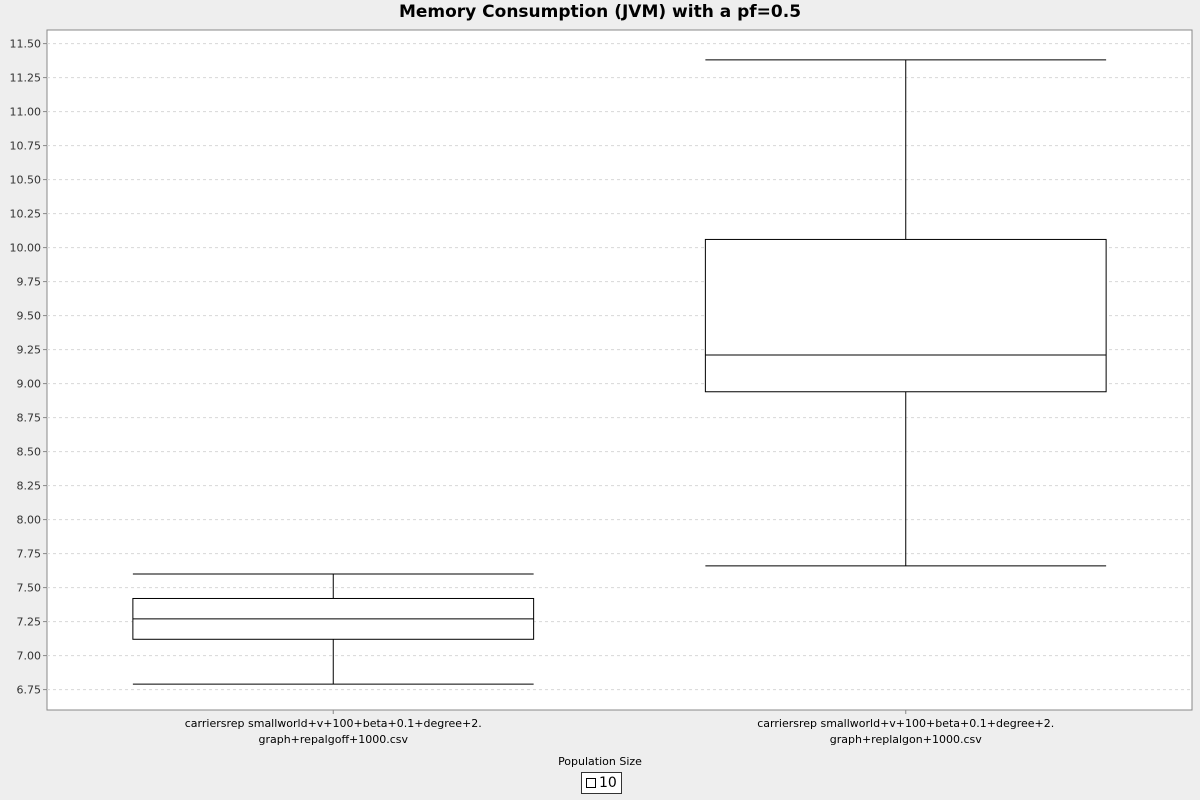  I want to click on y-tick-label: 8.75, so click(29, 418).